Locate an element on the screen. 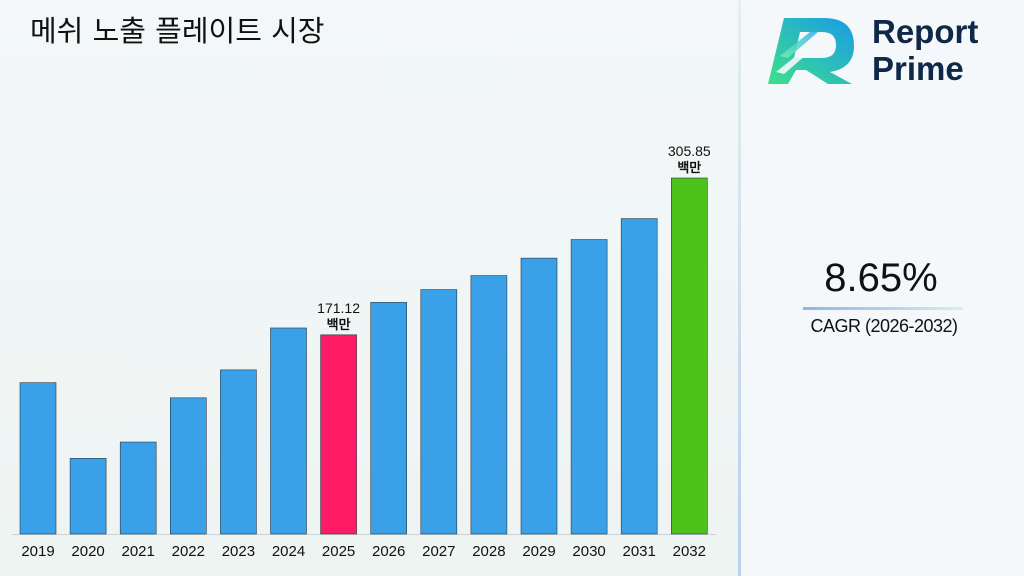  panel-divider is located at coordinates (739, 288).